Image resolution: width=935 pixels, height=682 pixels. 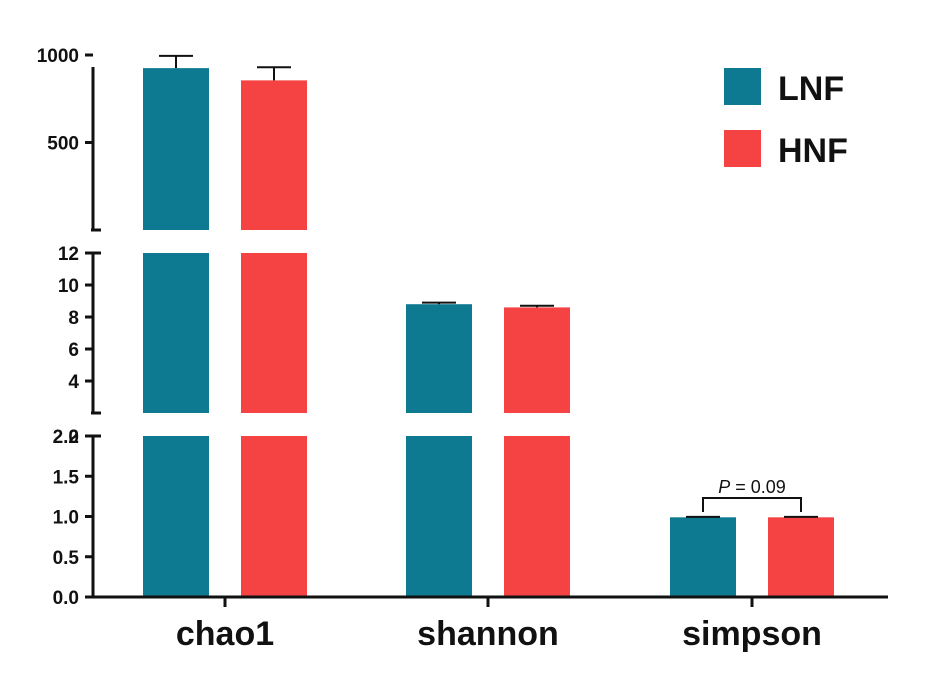 I want to click on x-tick-label-chao1: chao1, so click(x=225, y=634).